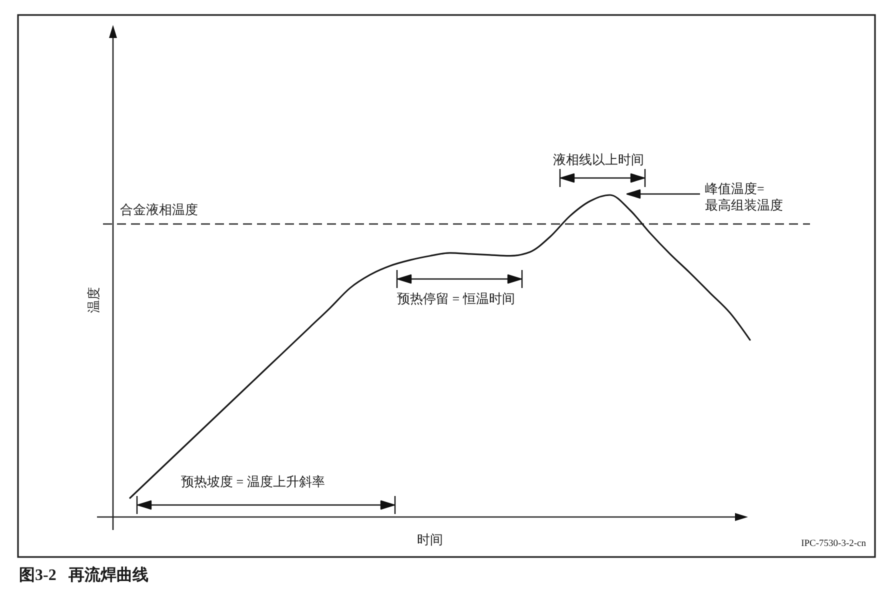 Image resolution: width=889 pixels, height=591 pixels. I want to click on x-axis-title: 时间, so click(430, 539).